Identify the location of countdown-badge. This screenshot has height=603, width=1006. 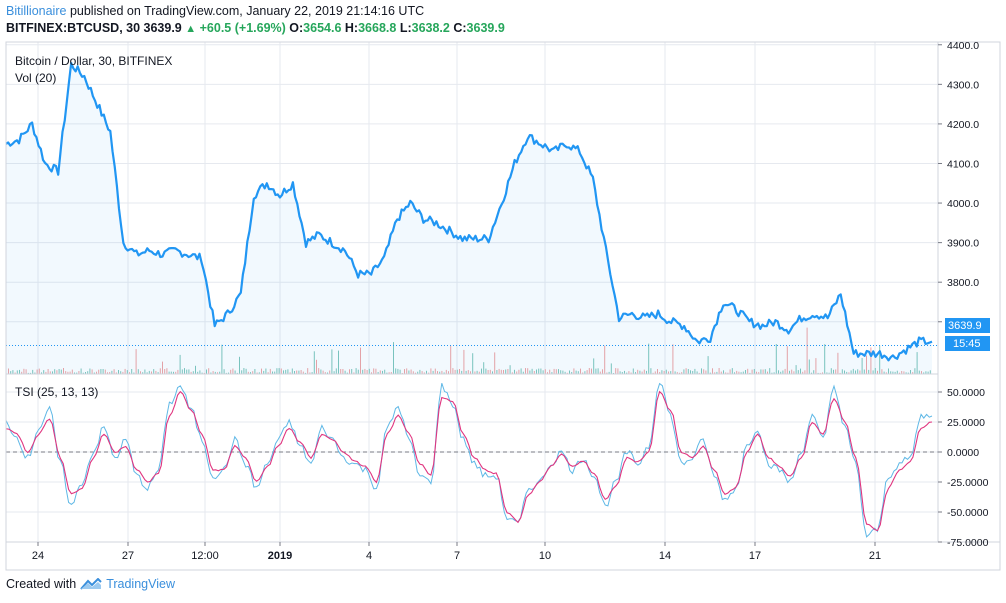
(967, 343).